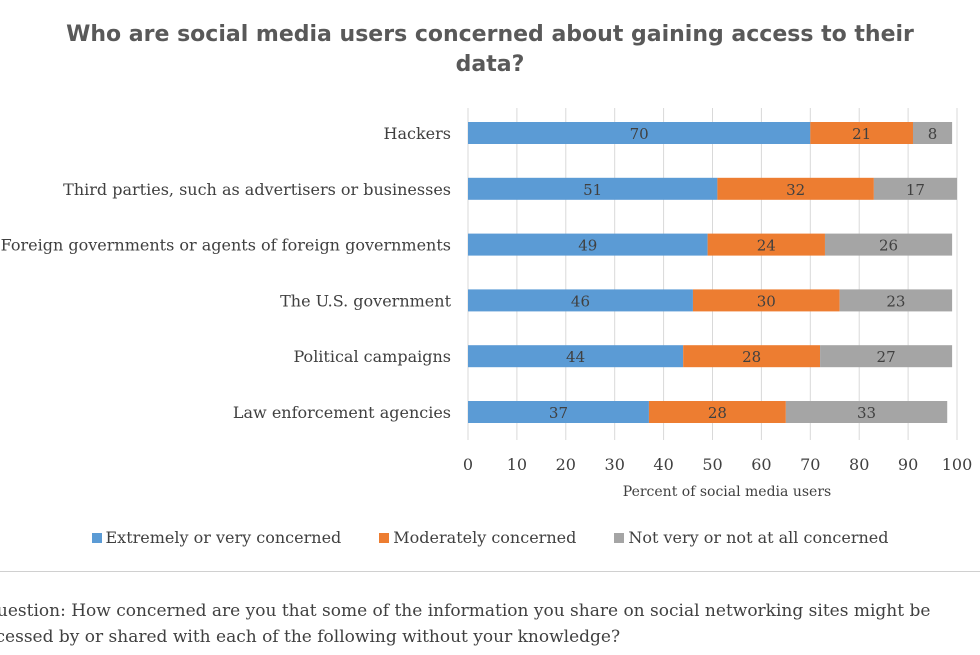  I want to click on x-tick-label: 60, so click(761, 464).